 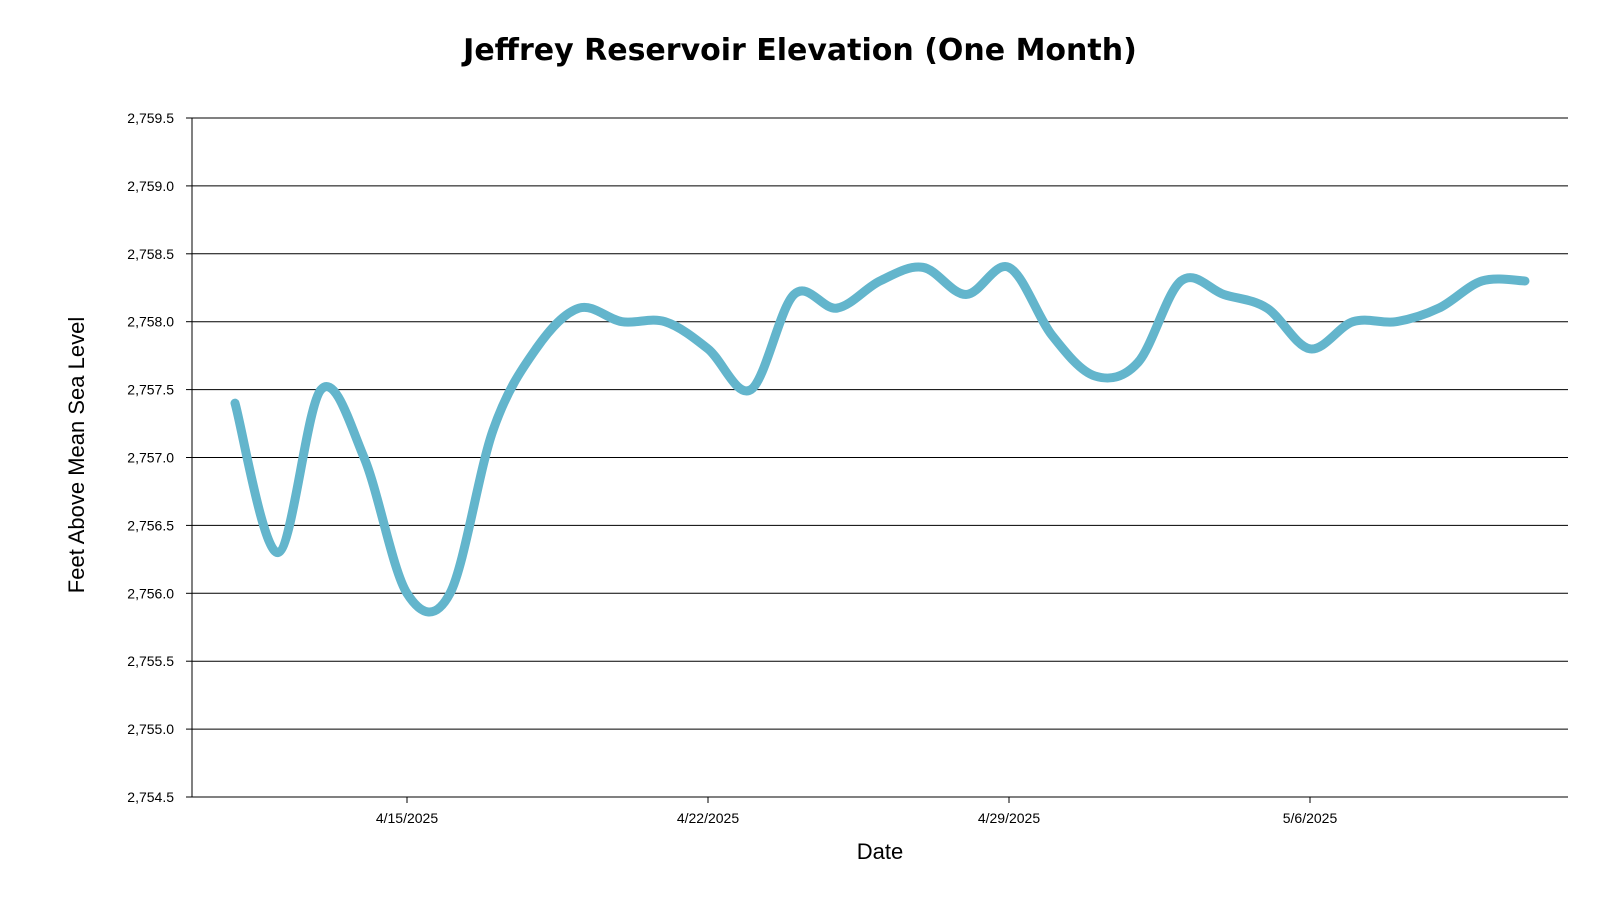 What do you see at coordinates (799, 50) in the screenshot?
I see `chart-title: Jeffrey Reservoir Elevation (One Month)` at bounding box center [799, 50].